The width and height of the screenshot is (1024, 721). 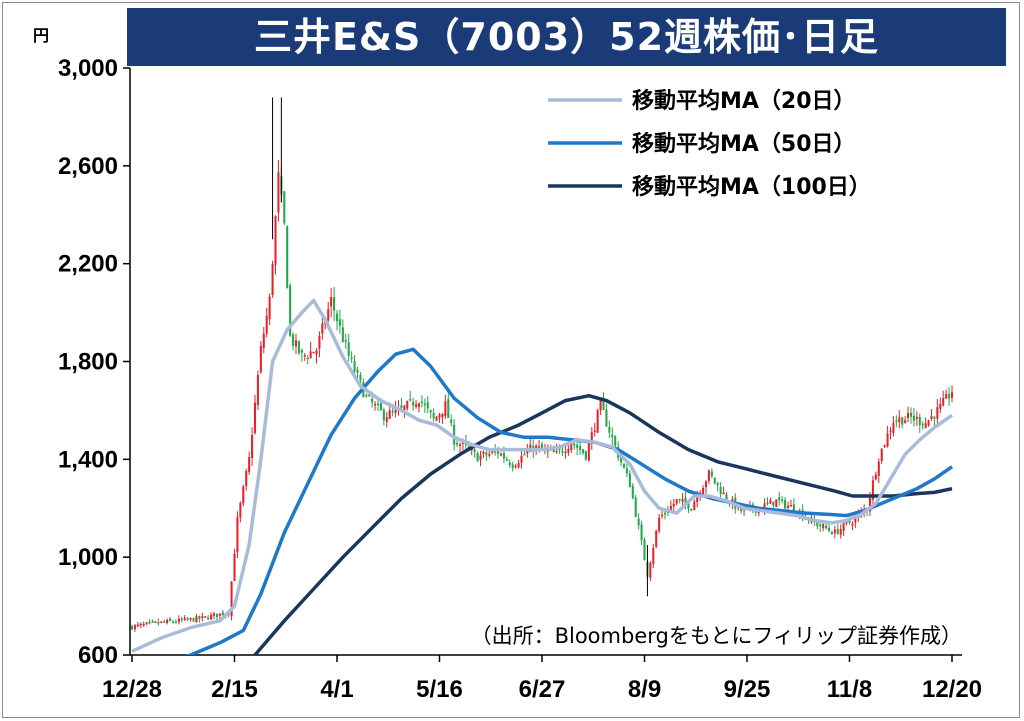 What do you see at coordinates (88, 557) in the screenshot?
I see `y-tick-label: 1,000` at bounding box center [88, 557].